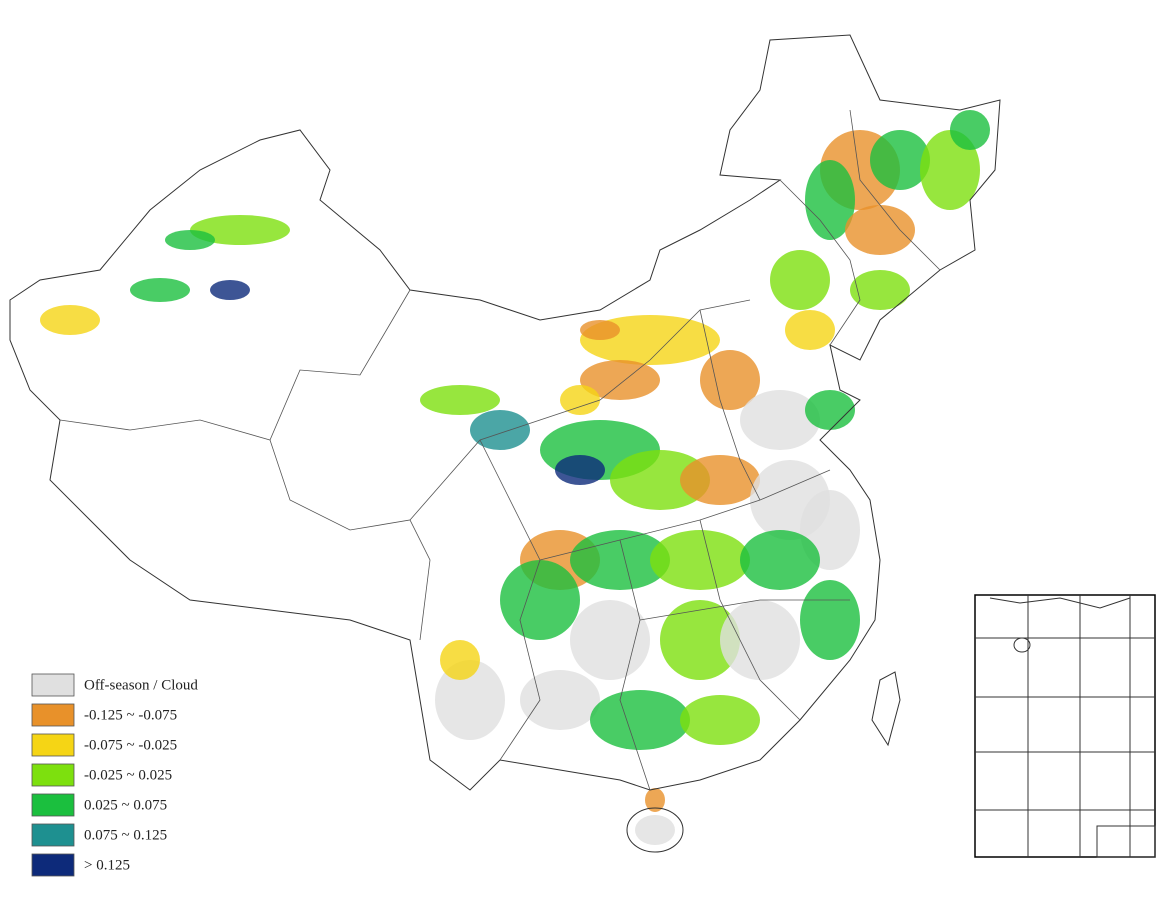  I want to click on hainan-outline, so click(655, 830).